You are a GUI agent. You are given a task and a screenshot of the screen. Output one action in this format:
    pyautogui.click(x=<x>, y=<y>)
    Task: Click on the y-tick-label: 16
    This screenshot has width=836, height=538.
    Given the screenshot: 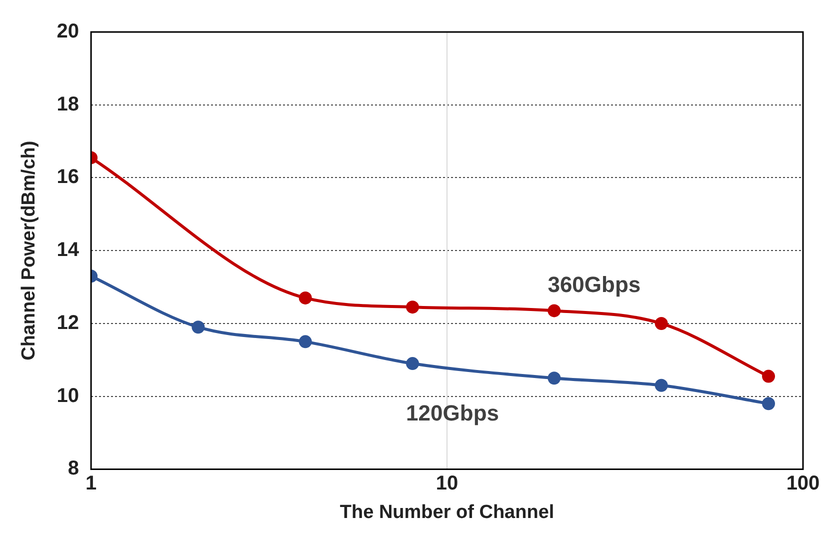 What is the action you would take?
    pyautogui.click(x=68, y=177)
    